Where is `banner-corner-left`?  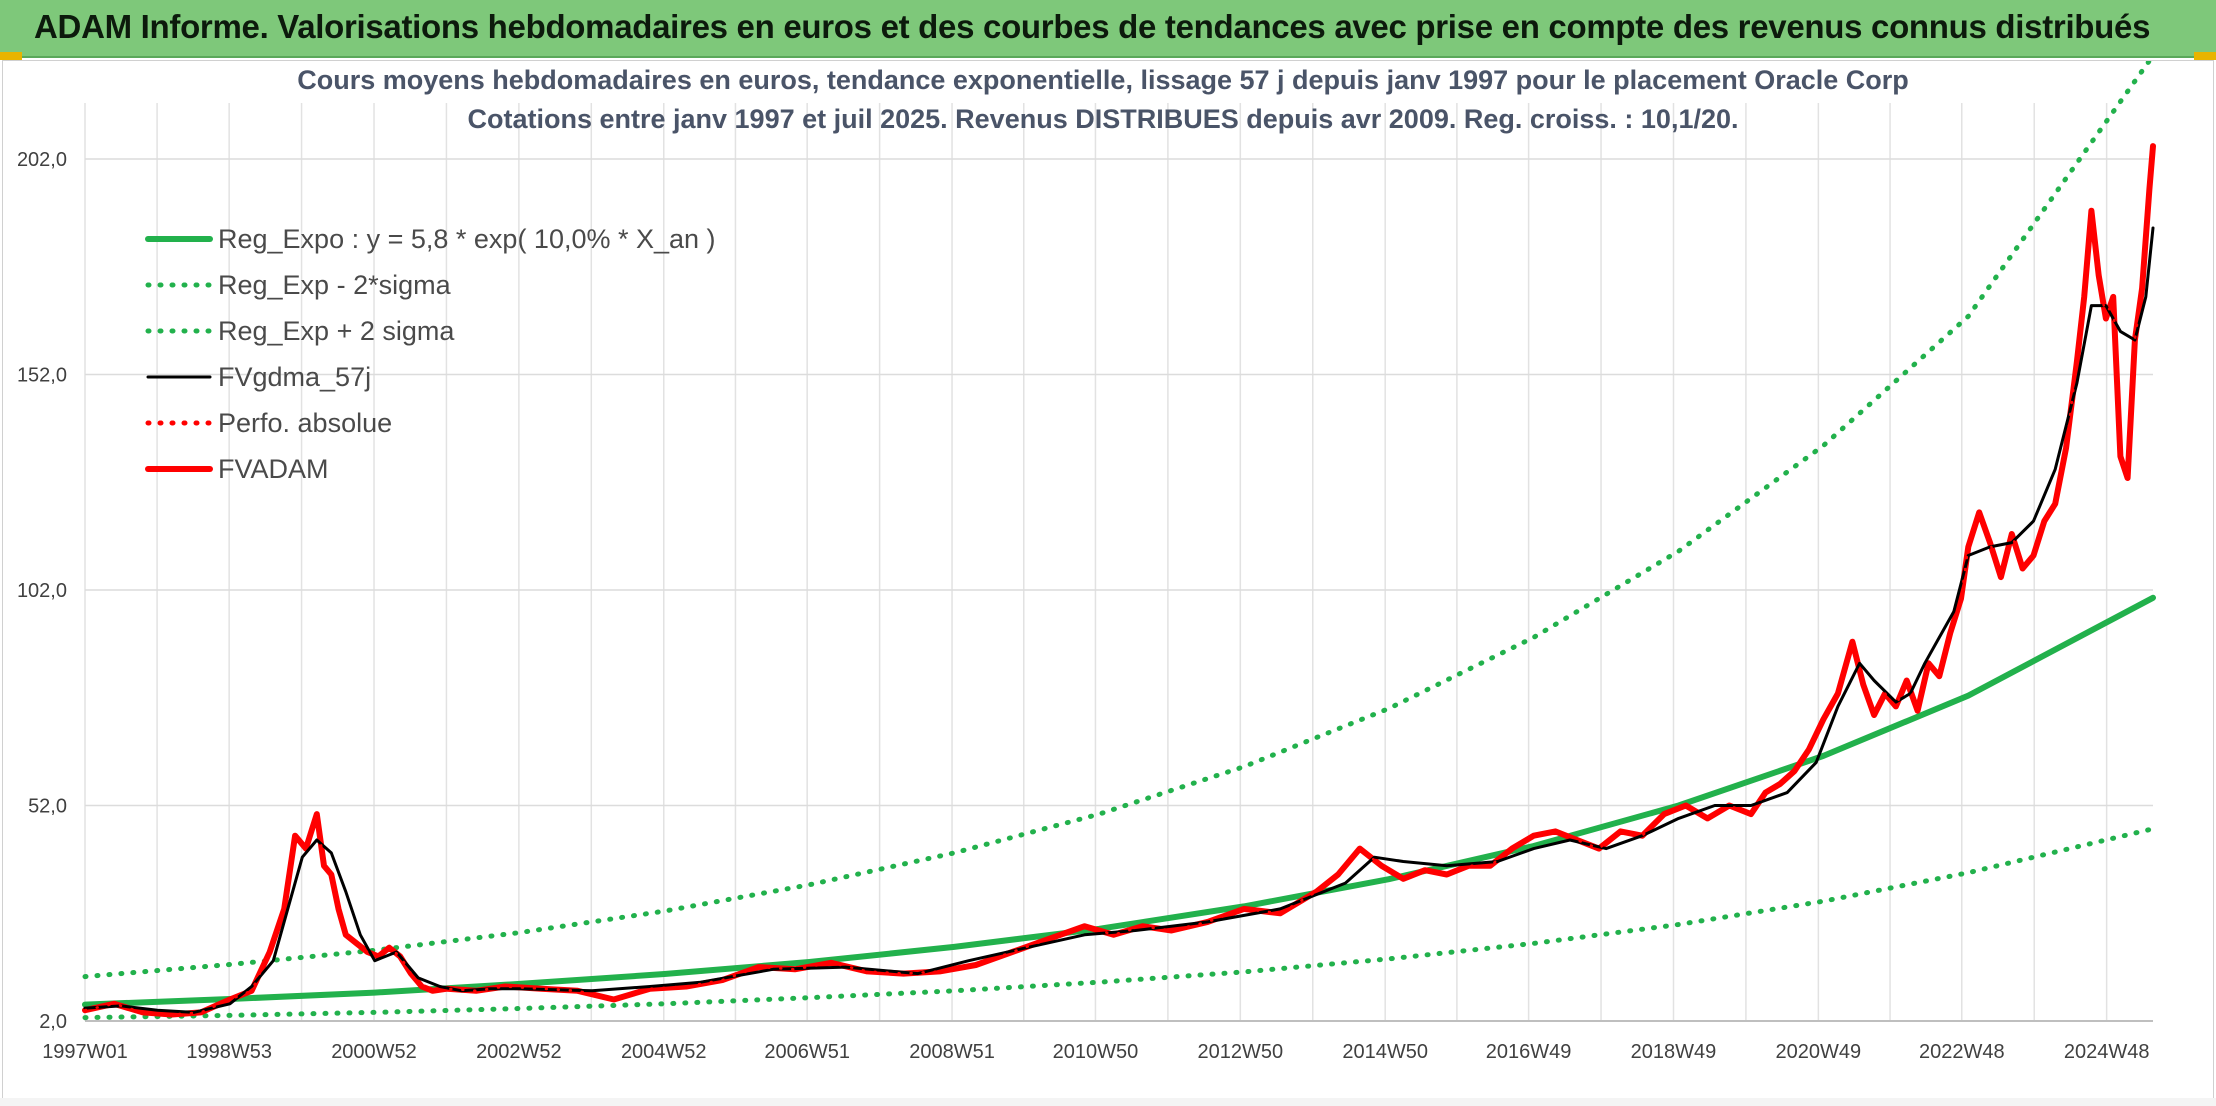
banner-corner-left is located at coordinates (11, 56).